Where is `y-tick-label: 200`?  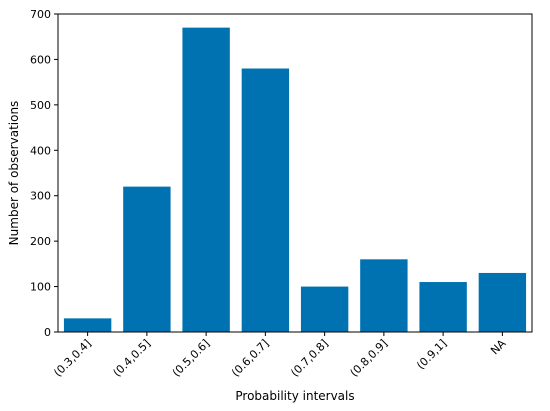 y-tick-label: 200 is located at coordinates (40, 241).